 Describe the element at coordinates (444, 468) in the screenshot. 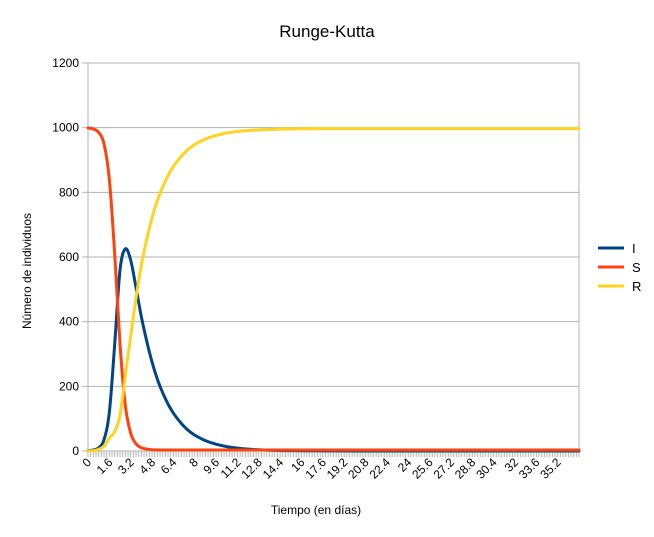

I see `x-tick-label-17: 27.2` at that location.